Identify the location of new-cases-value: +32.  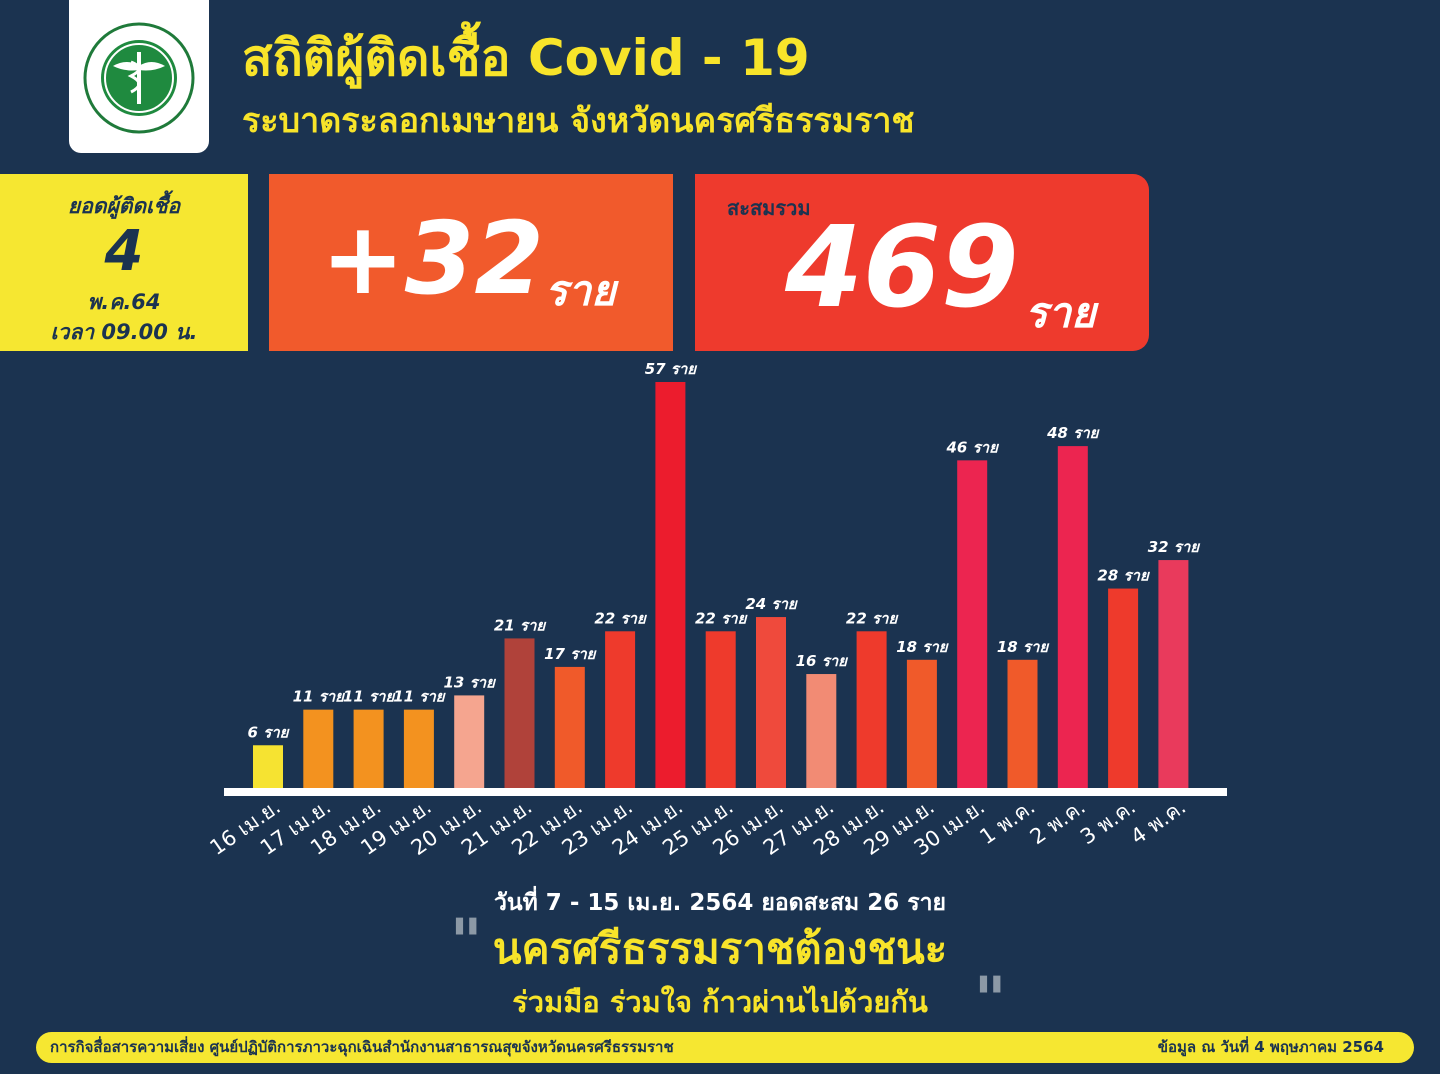
(432, 258).